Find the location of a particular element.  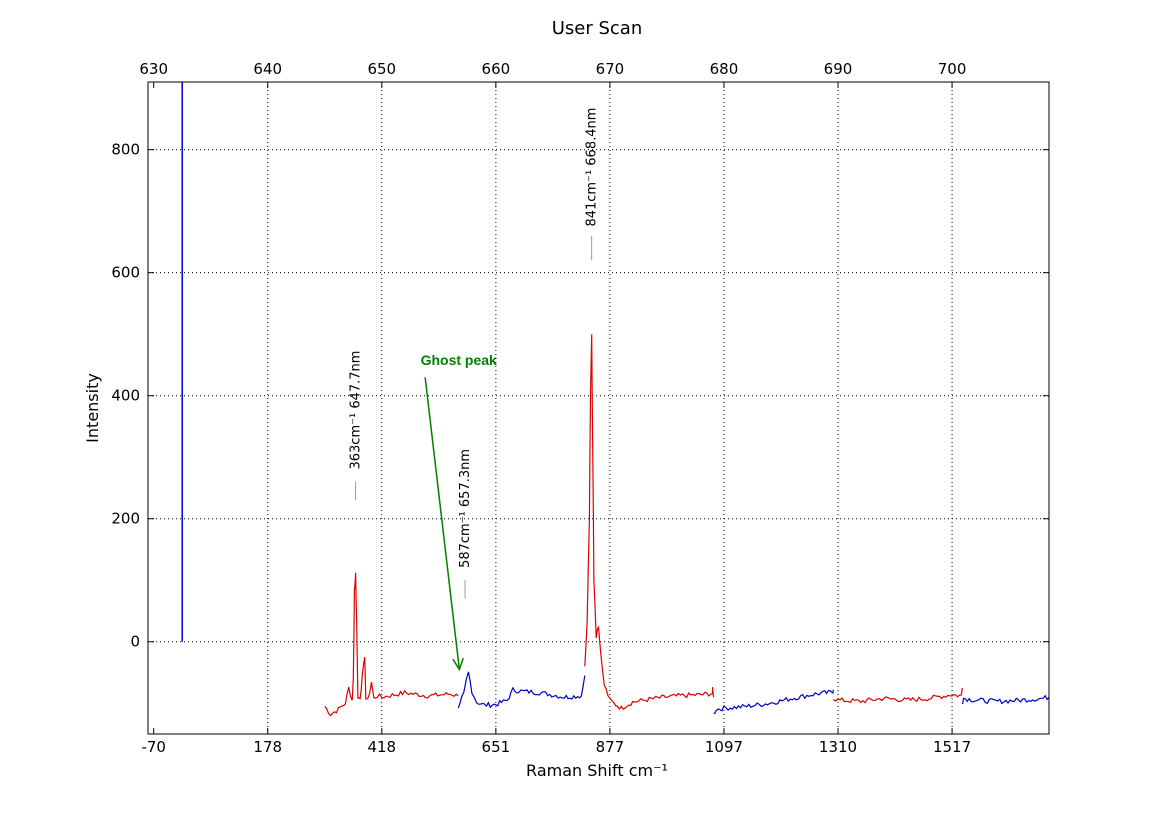

peak-label: 841cm⁻¹ 668.4nm is located at coordinates (592, 167).